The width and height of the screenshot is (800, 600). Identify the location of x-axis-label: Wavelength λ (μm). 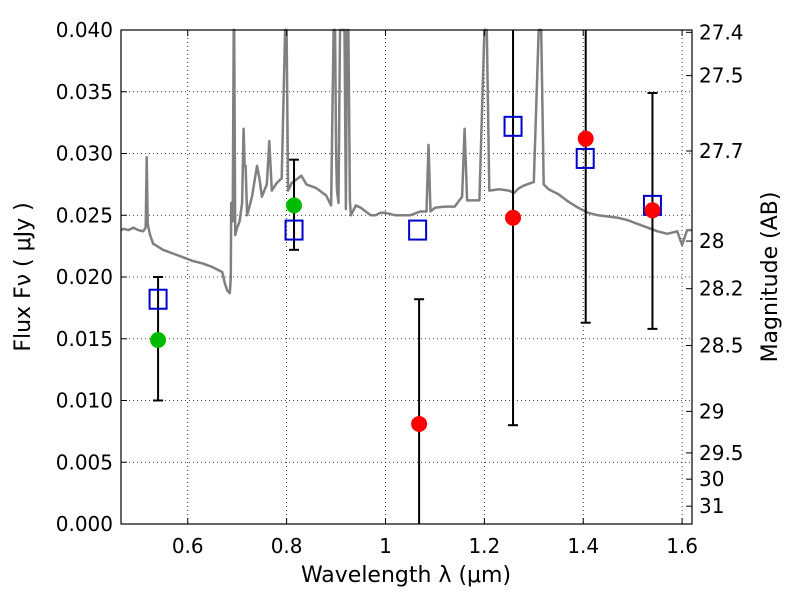
(406, 575).